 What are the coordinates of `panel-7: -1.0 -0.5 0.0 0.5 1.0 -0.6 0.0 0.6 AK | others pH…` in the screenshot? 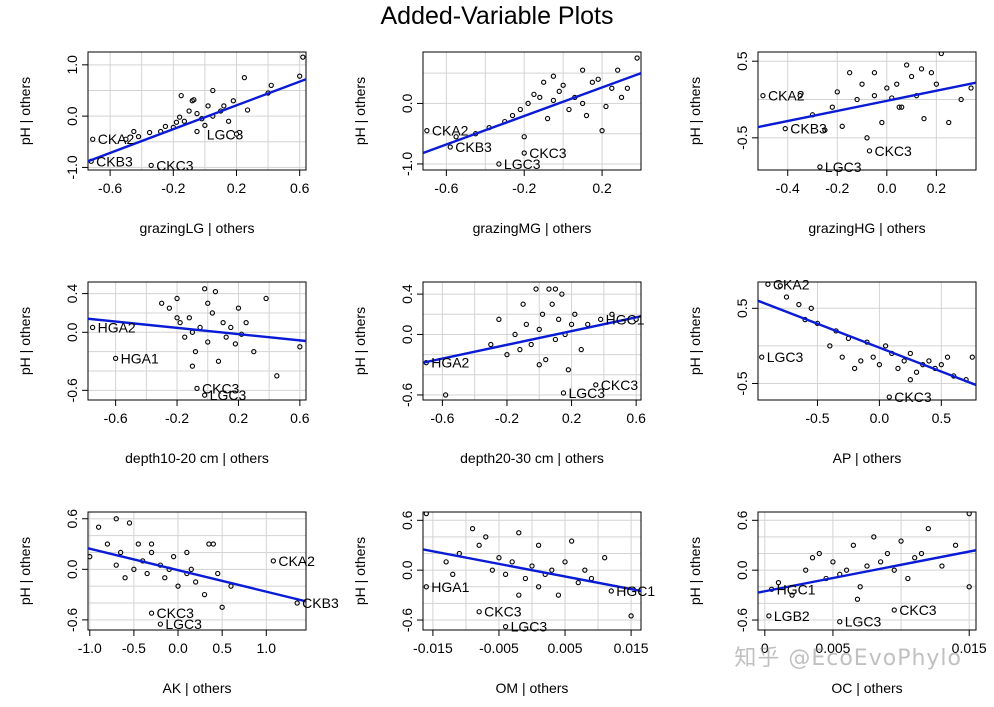 It's located at (178, 602).